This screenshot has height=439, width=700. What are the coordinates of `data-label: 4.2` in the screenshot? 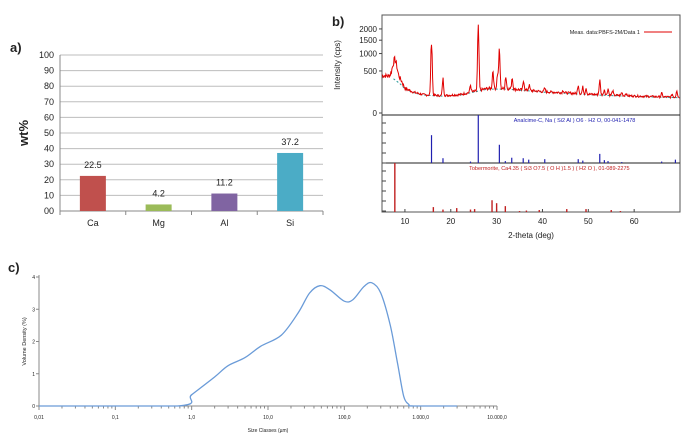 It's located at (158, 193).